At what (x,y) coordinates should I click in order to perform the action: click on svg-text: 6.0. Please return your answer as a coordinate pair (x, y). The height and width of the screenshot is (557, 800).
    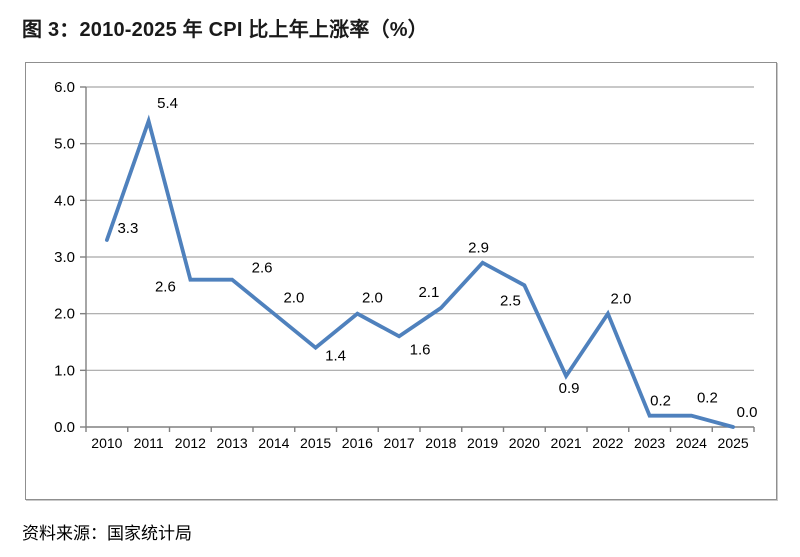
    Looking at the image, I should click on (64, 87).